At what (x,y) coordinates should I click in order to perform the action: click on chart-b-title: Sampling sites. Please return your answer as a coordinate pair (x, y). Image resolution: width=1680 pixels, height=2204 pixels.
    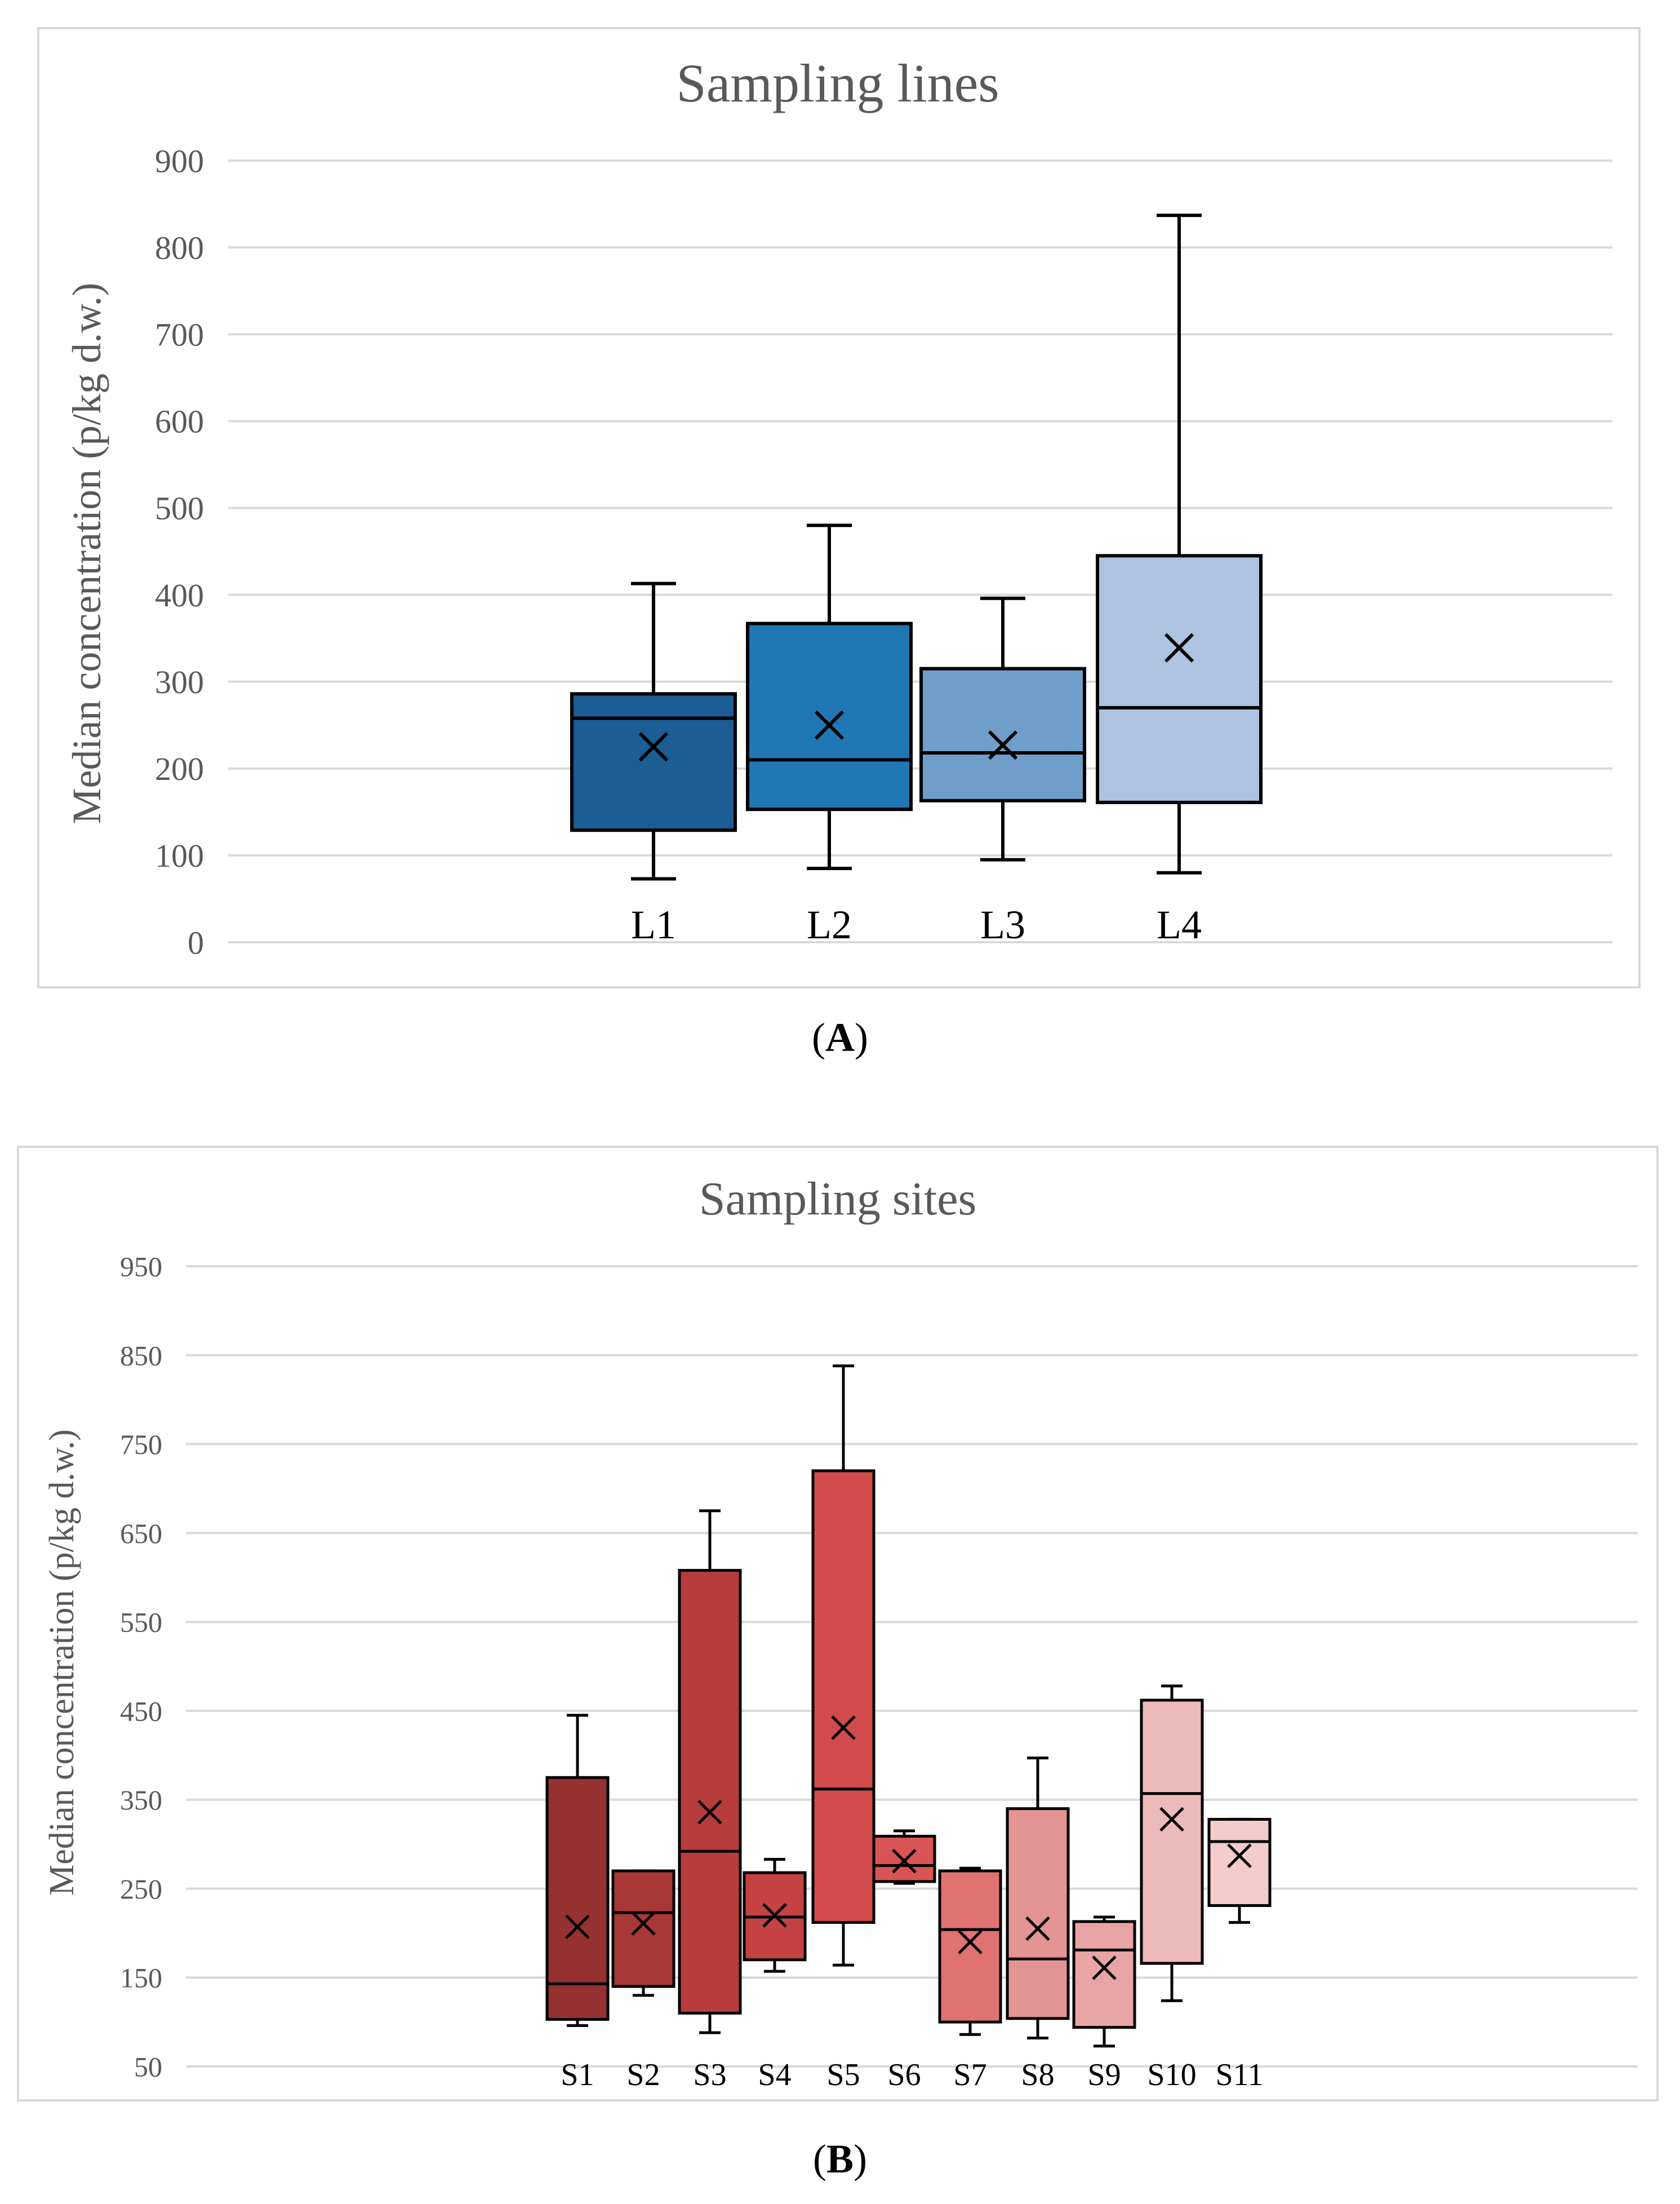
    Looking at the image, I should click on (837, 1199).